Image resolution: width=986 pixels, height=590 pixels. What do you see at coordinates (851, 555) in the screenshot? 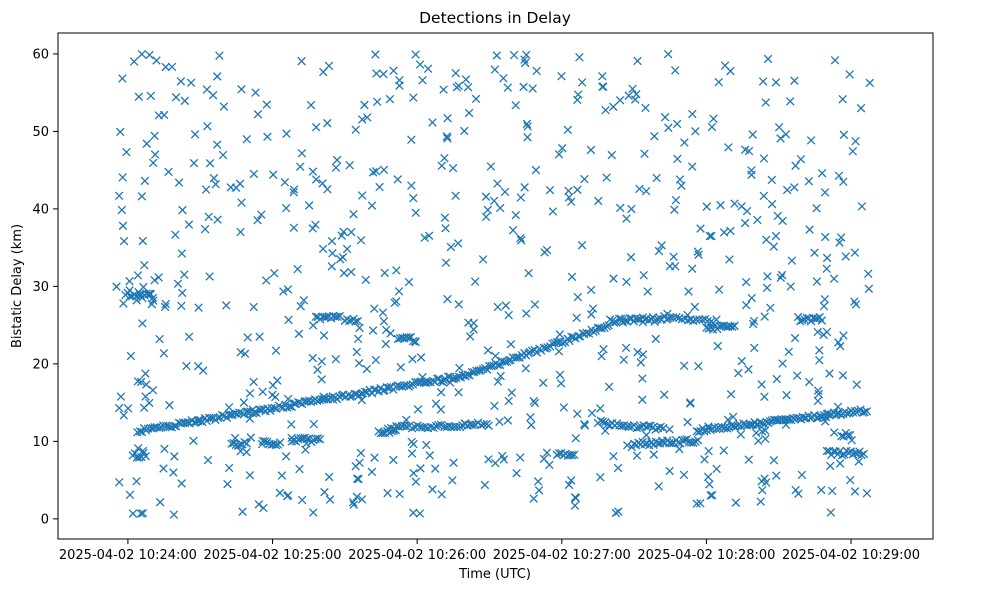
I see `x-tick-label: 2025-04-02 10:29:00` at bounding box center [851, 555].